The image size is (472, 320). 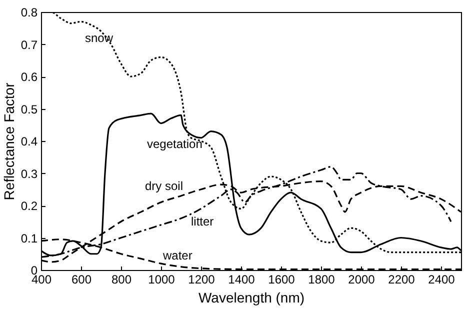 What do you see at coordinates (8, 141) in the screenshot?
I see `y-axis-title: Reflectance Factor` at bounding box center [8, 141].